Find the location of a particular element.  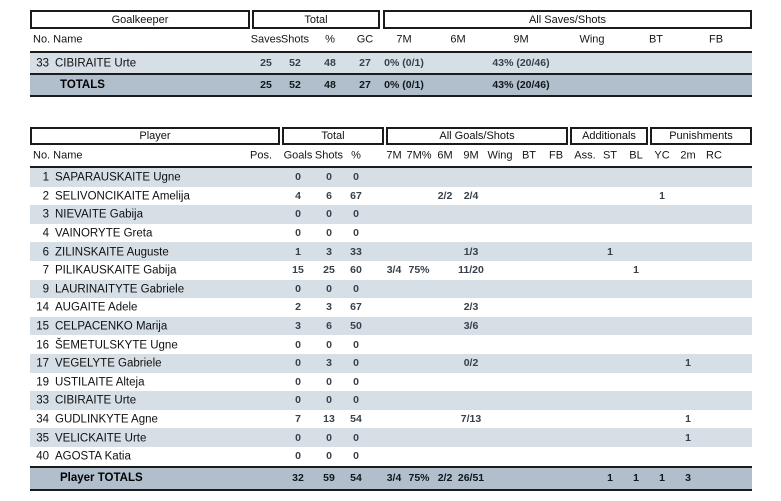

column-header-gc: GC is located at coordinates (365, 39).